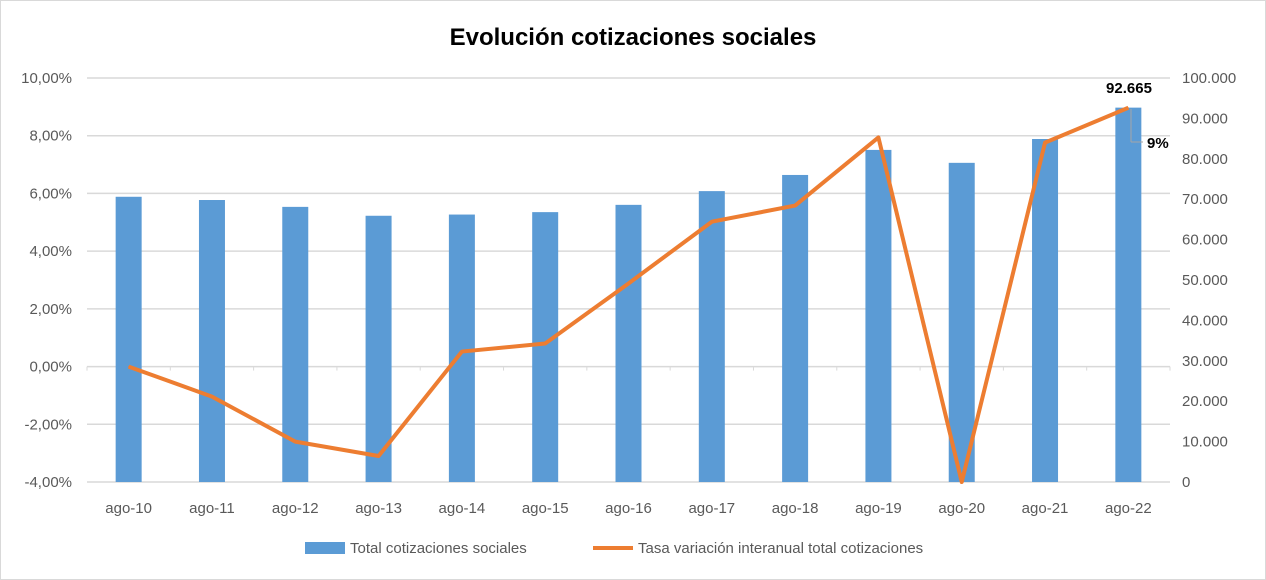 The width and height of the screenshot is (1266, 580). I want to click on right-axis-tick-label: 80.000, so click(1205, 159).